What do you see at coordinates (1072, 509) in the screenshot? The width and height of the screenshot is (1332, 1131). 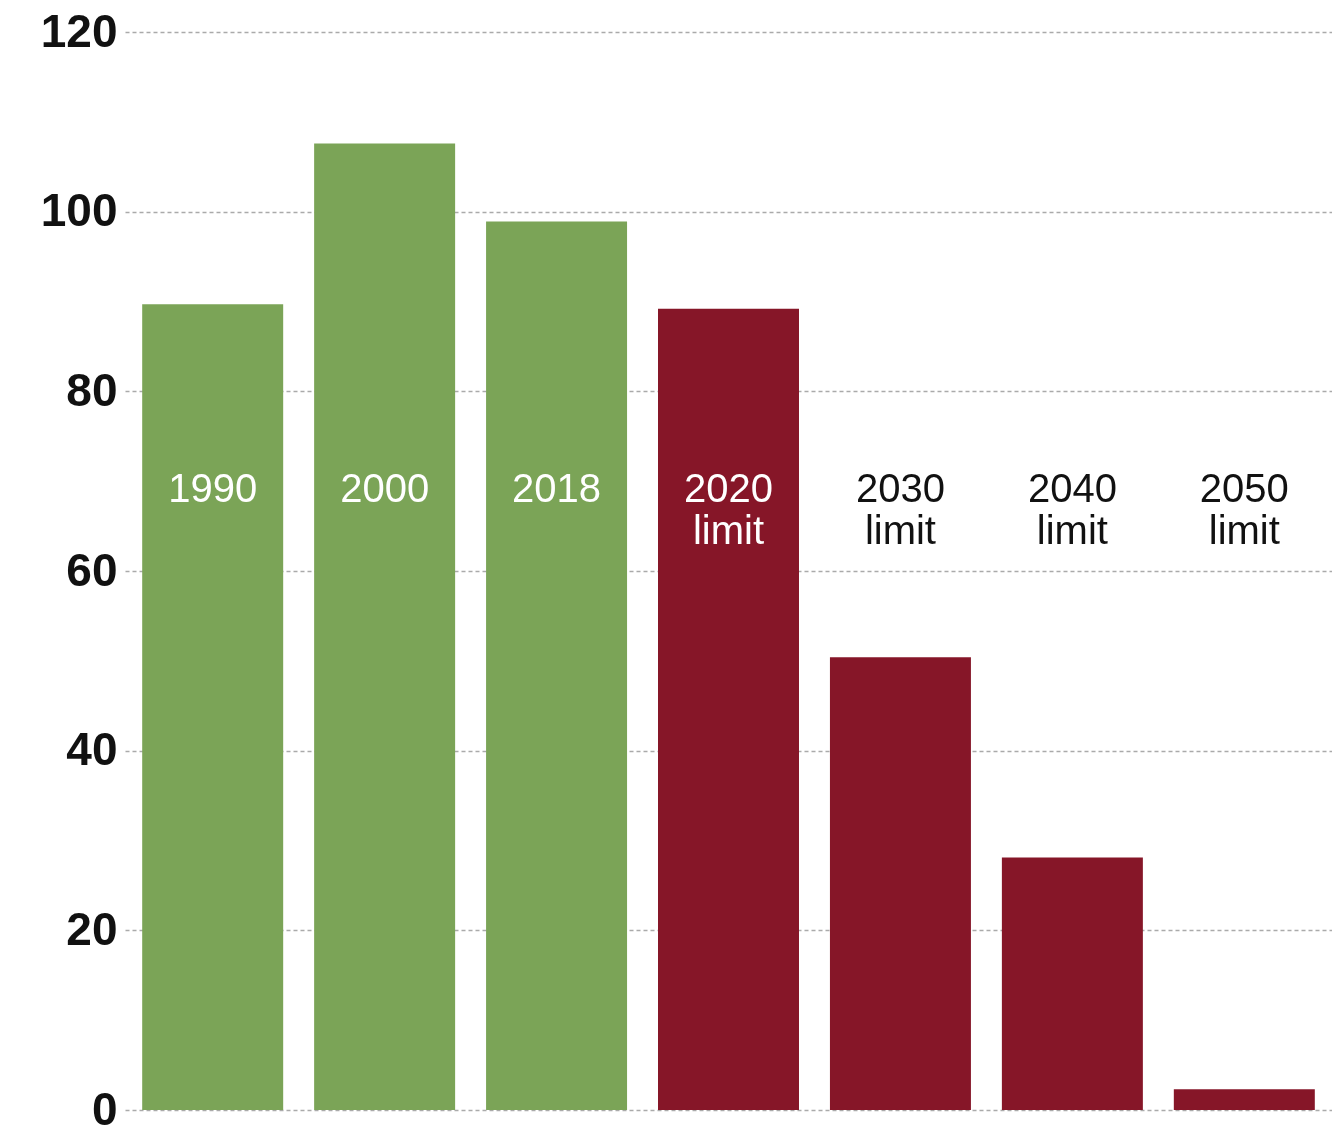 I see `x-tick-label: 2040 limit` at bounding box center [1072, 509].